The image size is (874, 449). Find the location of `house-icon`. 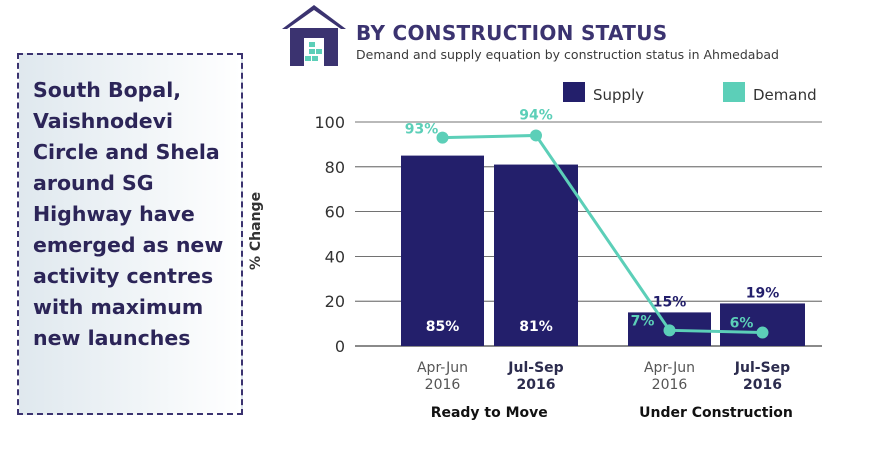

house-icon is located at coordinates (314, 35).